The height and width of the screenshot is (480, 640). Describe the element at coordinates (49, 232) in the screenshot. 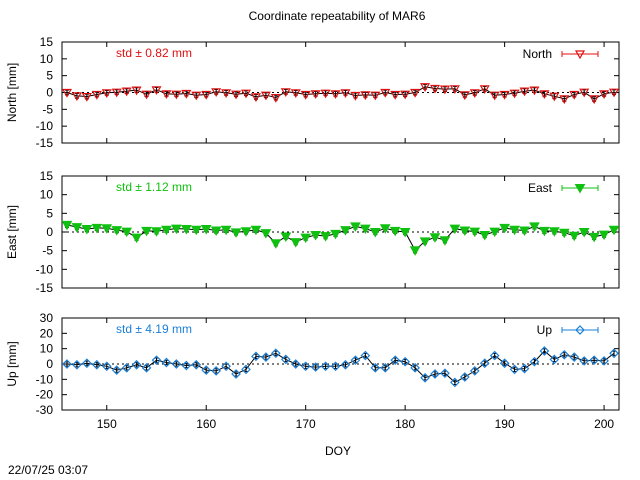

I see `east-y-tick-label: 0` at that location.